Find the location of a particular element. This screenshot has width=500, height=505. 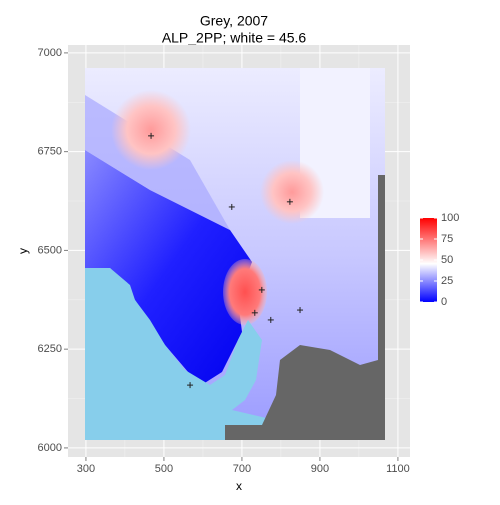

x-axis-label: x is located at coordinates (239, 486).